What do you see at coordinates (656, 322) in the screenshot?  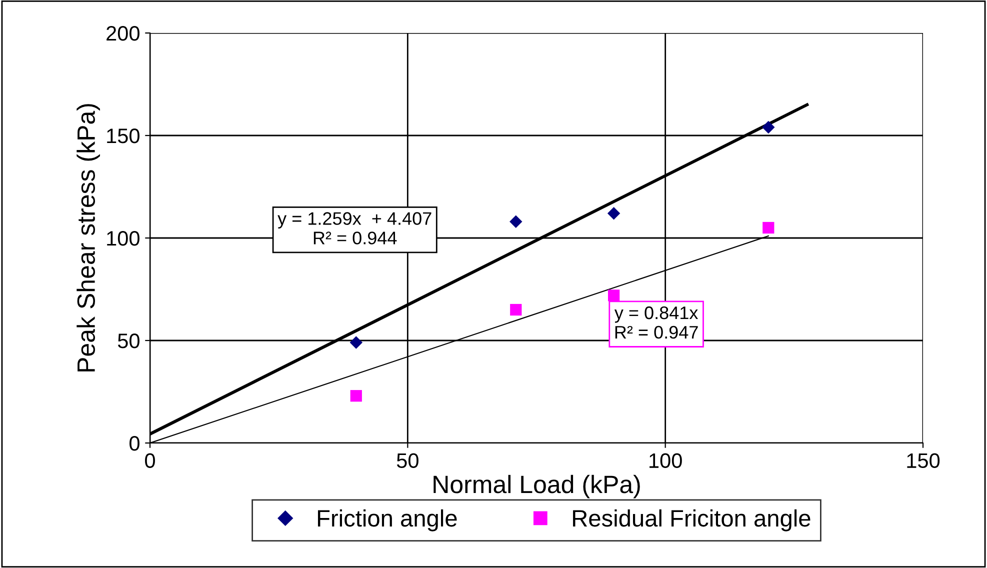 I see `annotation: y = 0.841x R² = 0.947` at bounding box center [656, 322].